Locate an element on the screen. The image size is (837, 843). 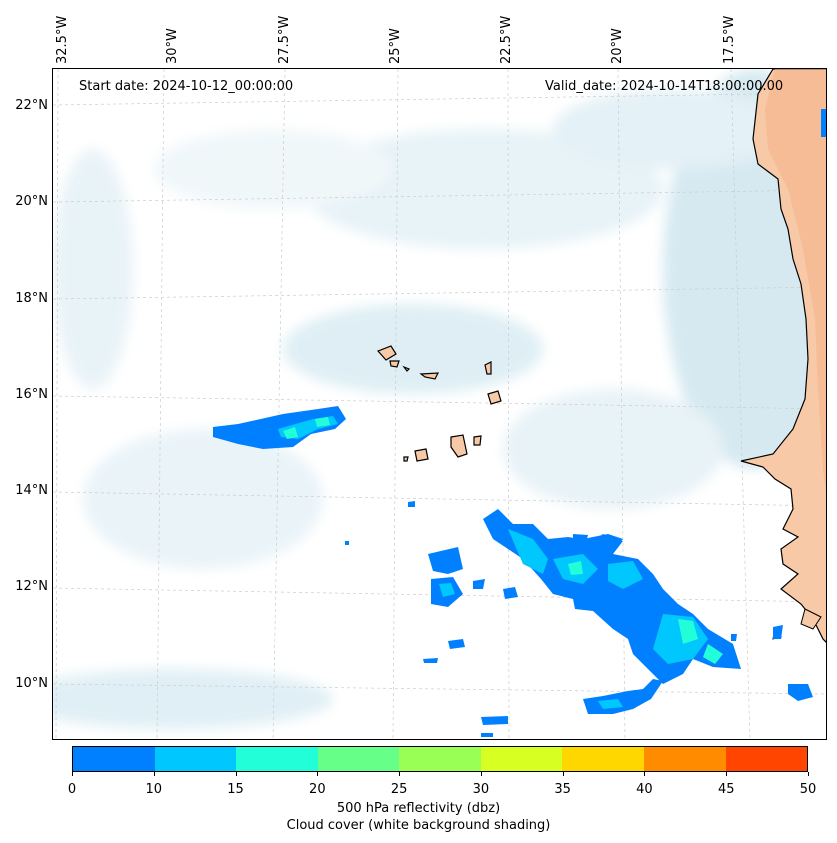
colorbar-tick-label: 25 is located at coordinates (399, 789).